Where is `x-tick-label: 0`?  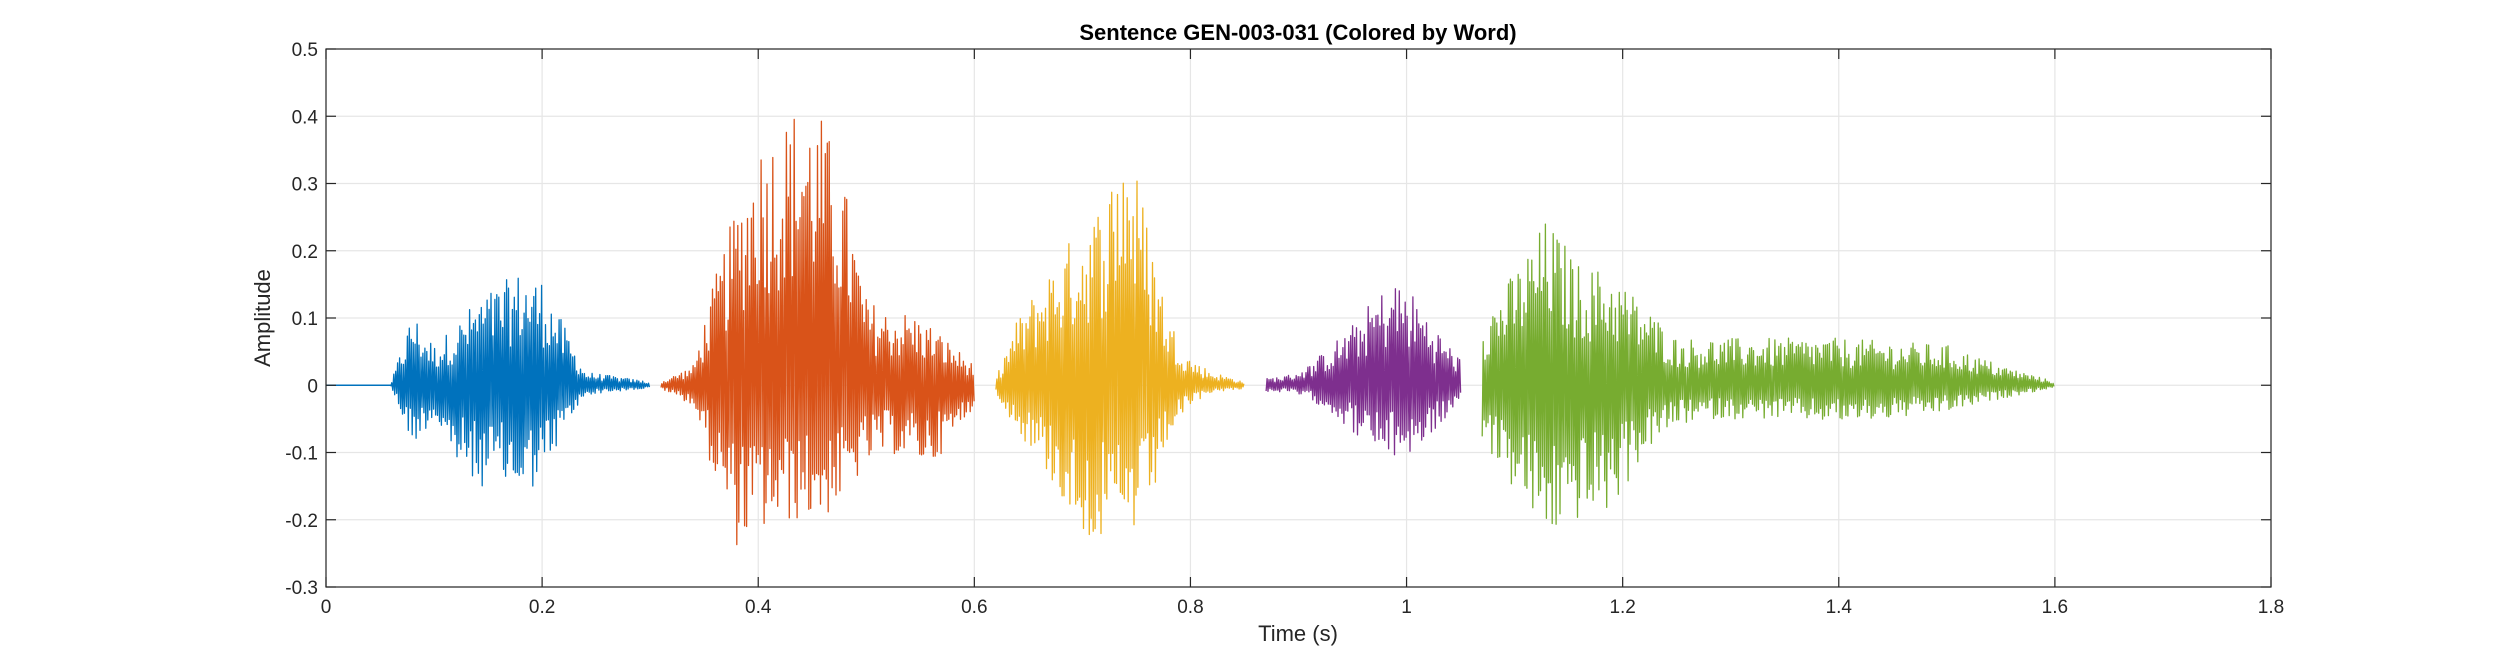 x-tick-label: 0 is located at coordinates (326, 607).